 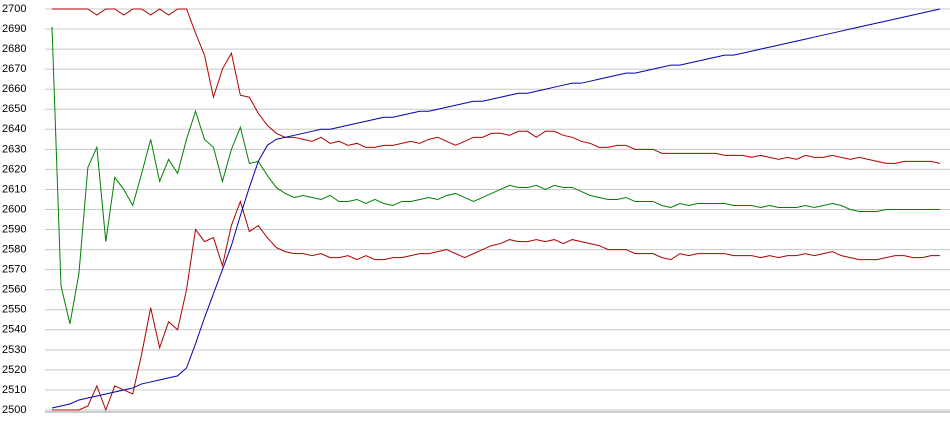 I want to click on y-tick-label: 2520, so click(x=14, y=370).